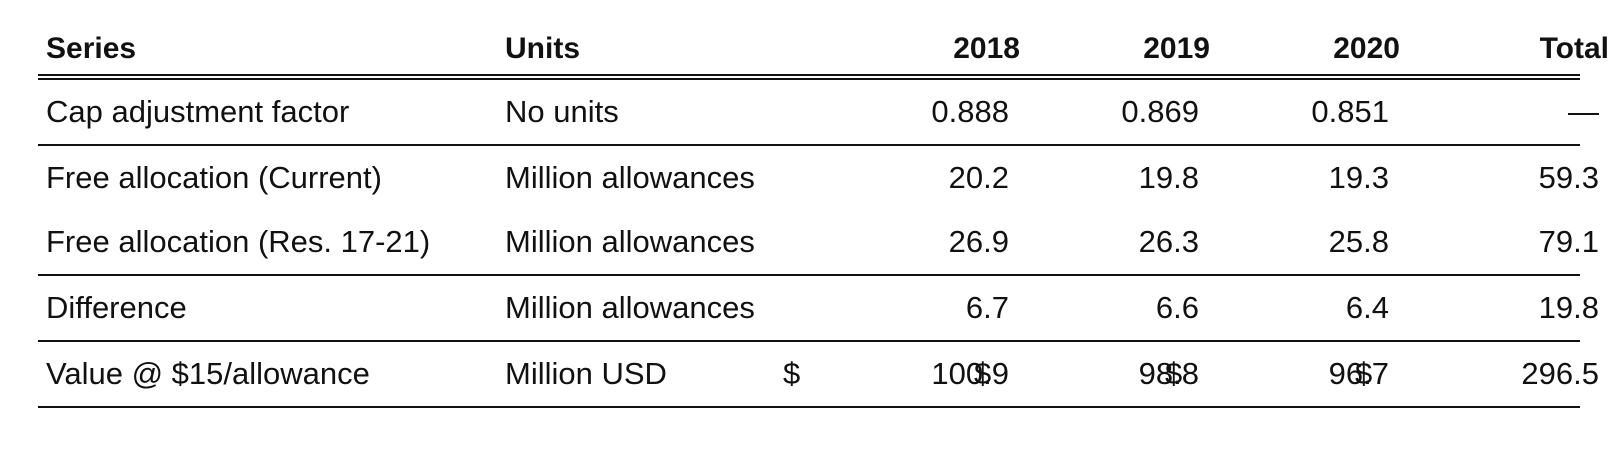  What do you see at coordinates (198, 111) in the screenshot?
I see `row-series-label: Cap adjustment factor` at bounding box center [198, 111].